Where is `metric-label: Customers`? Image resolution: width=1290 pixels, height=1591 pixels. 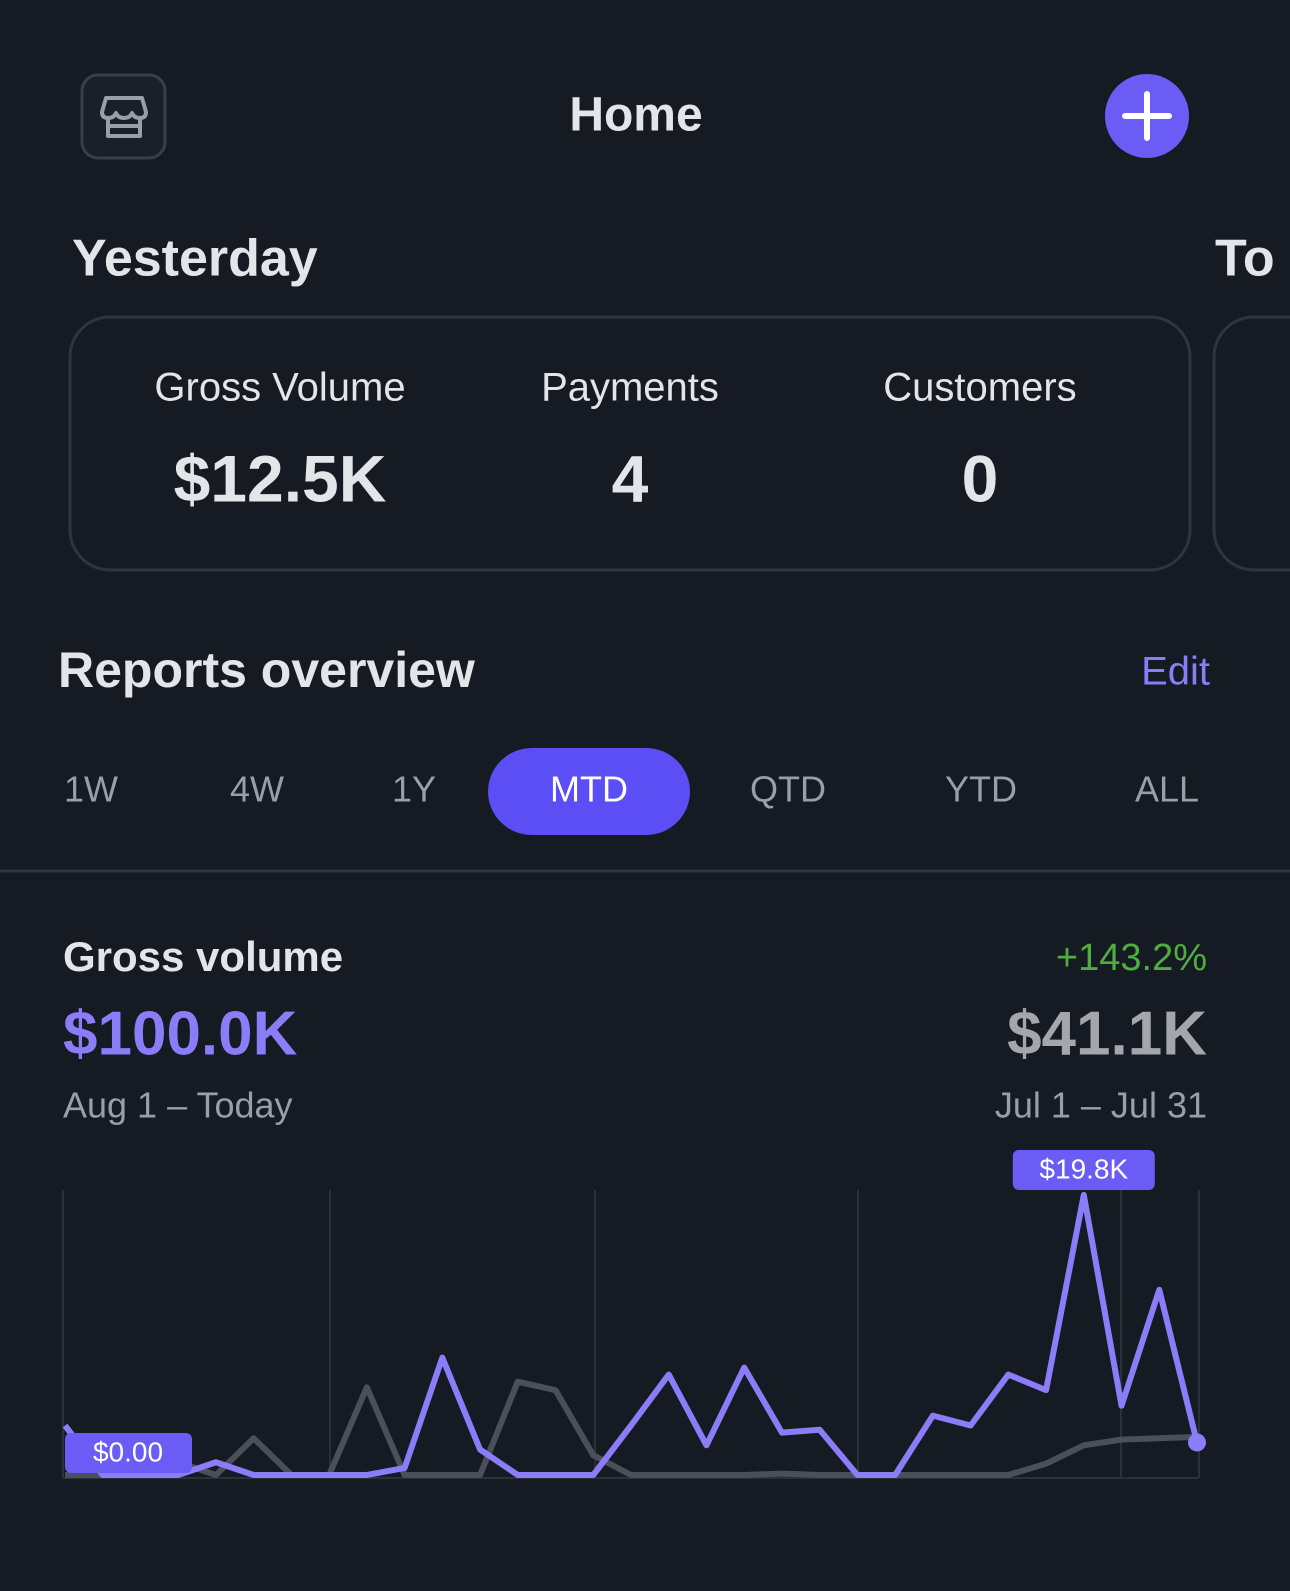
metric-label: Customers is located at coordinates (979, 388).